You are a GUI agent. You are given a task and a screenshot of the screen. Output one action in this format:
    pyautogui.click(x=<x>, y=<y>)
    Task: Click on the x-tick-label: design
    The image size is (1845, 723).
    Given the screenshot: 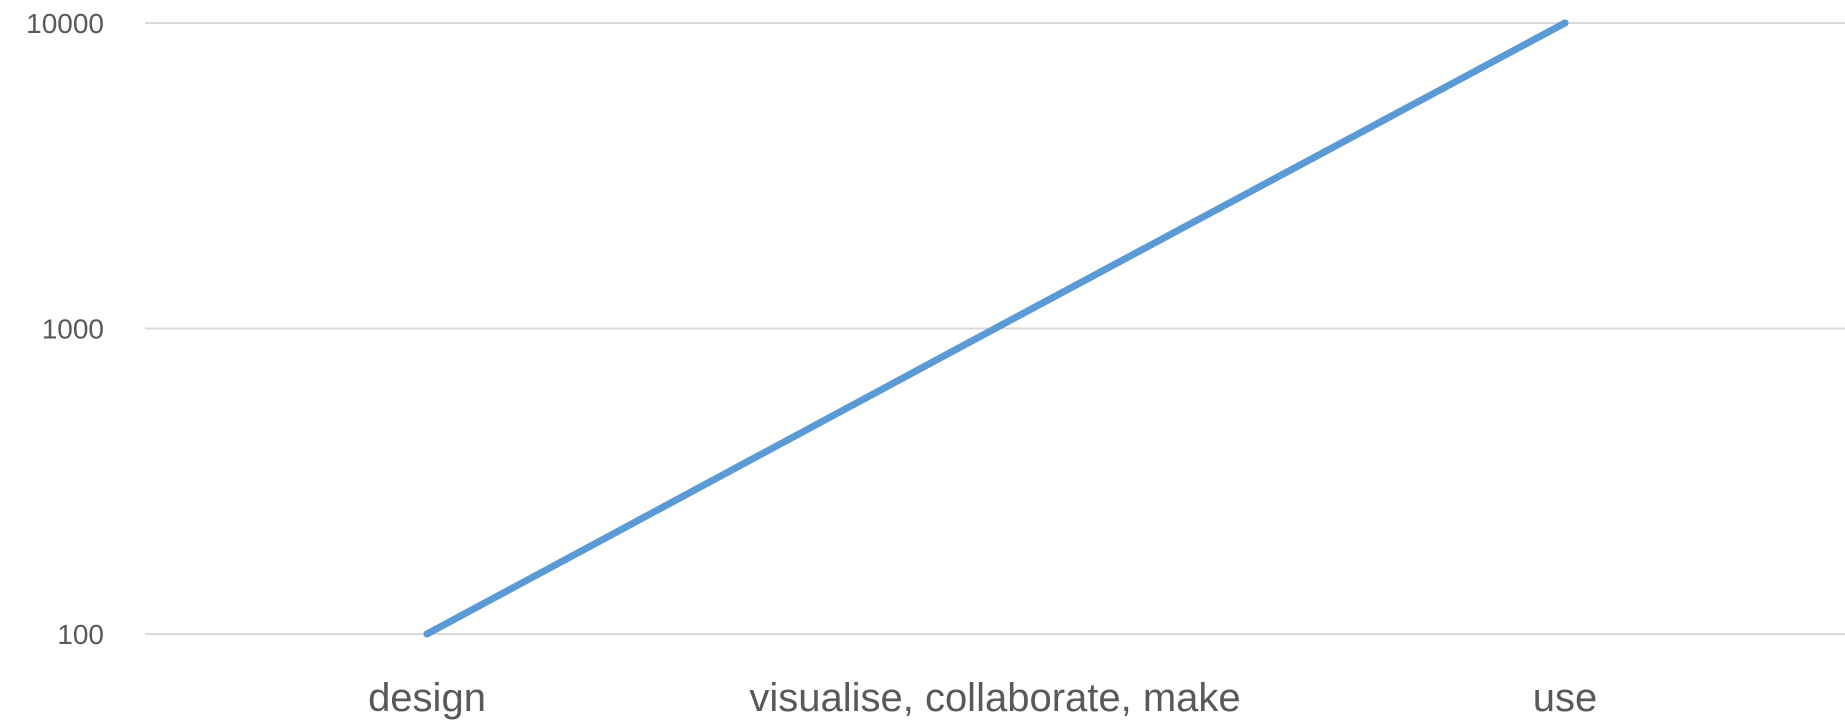 What is the action you would take?
    pyautogui.click(x=427, y=698)
    